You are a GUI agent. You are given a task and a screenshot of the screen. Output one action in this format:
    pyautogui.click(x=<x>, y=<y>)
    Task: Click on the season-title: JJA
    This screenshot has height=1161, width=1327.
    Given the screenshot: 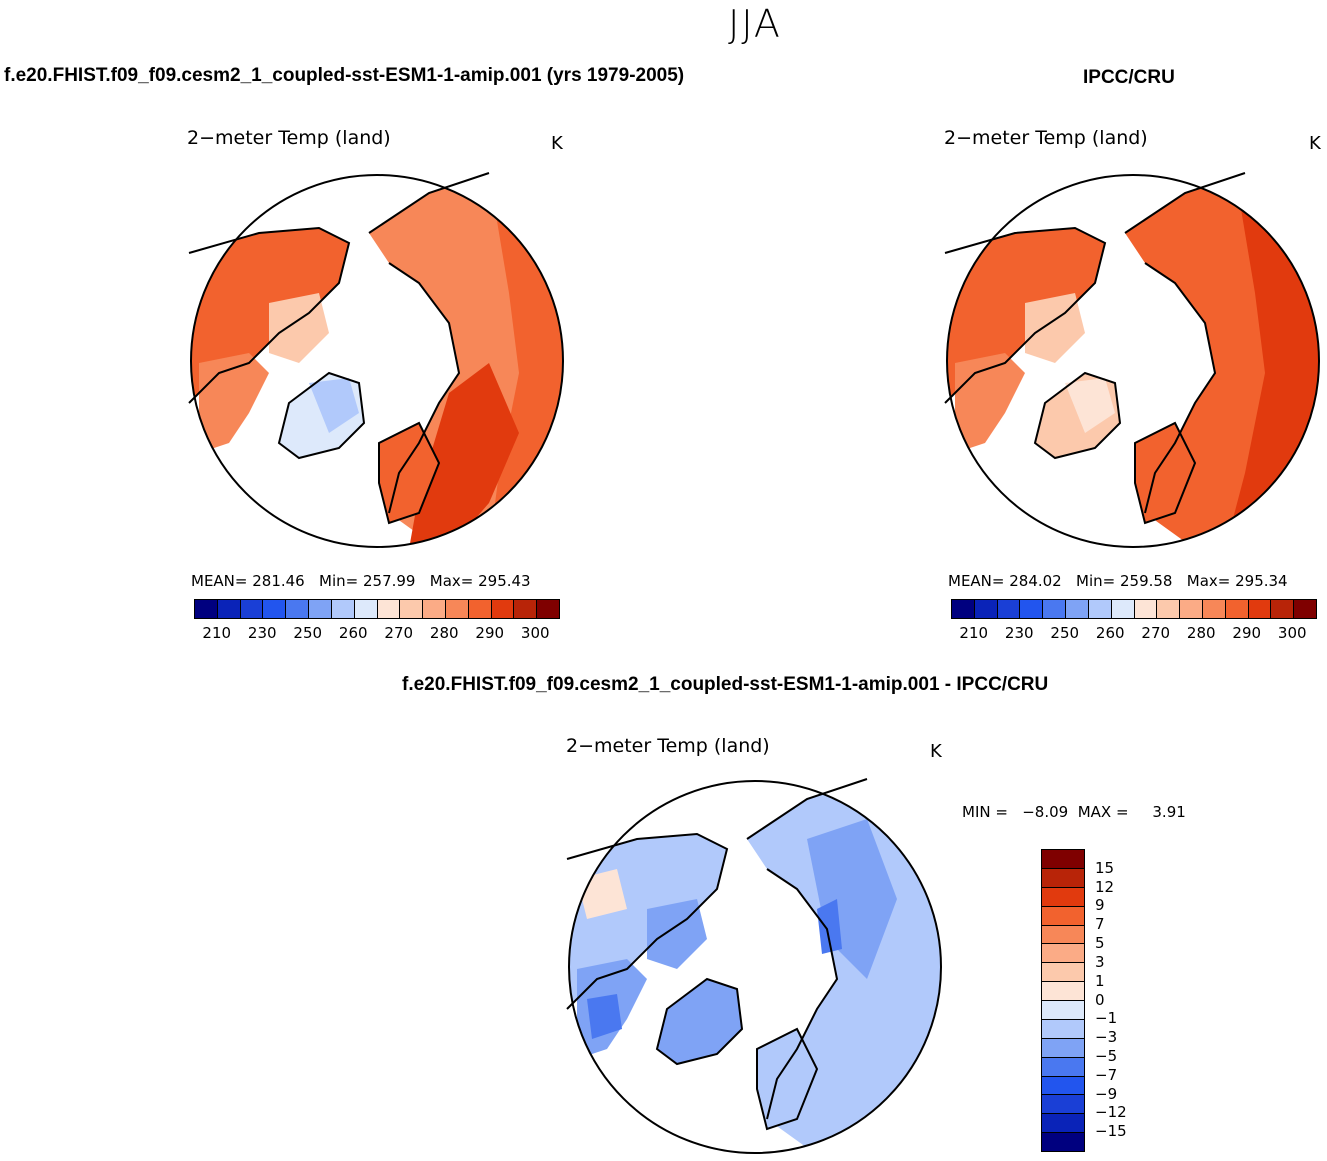 What is the action you would take?
    pyautogui.click(x=755, y=24)
    